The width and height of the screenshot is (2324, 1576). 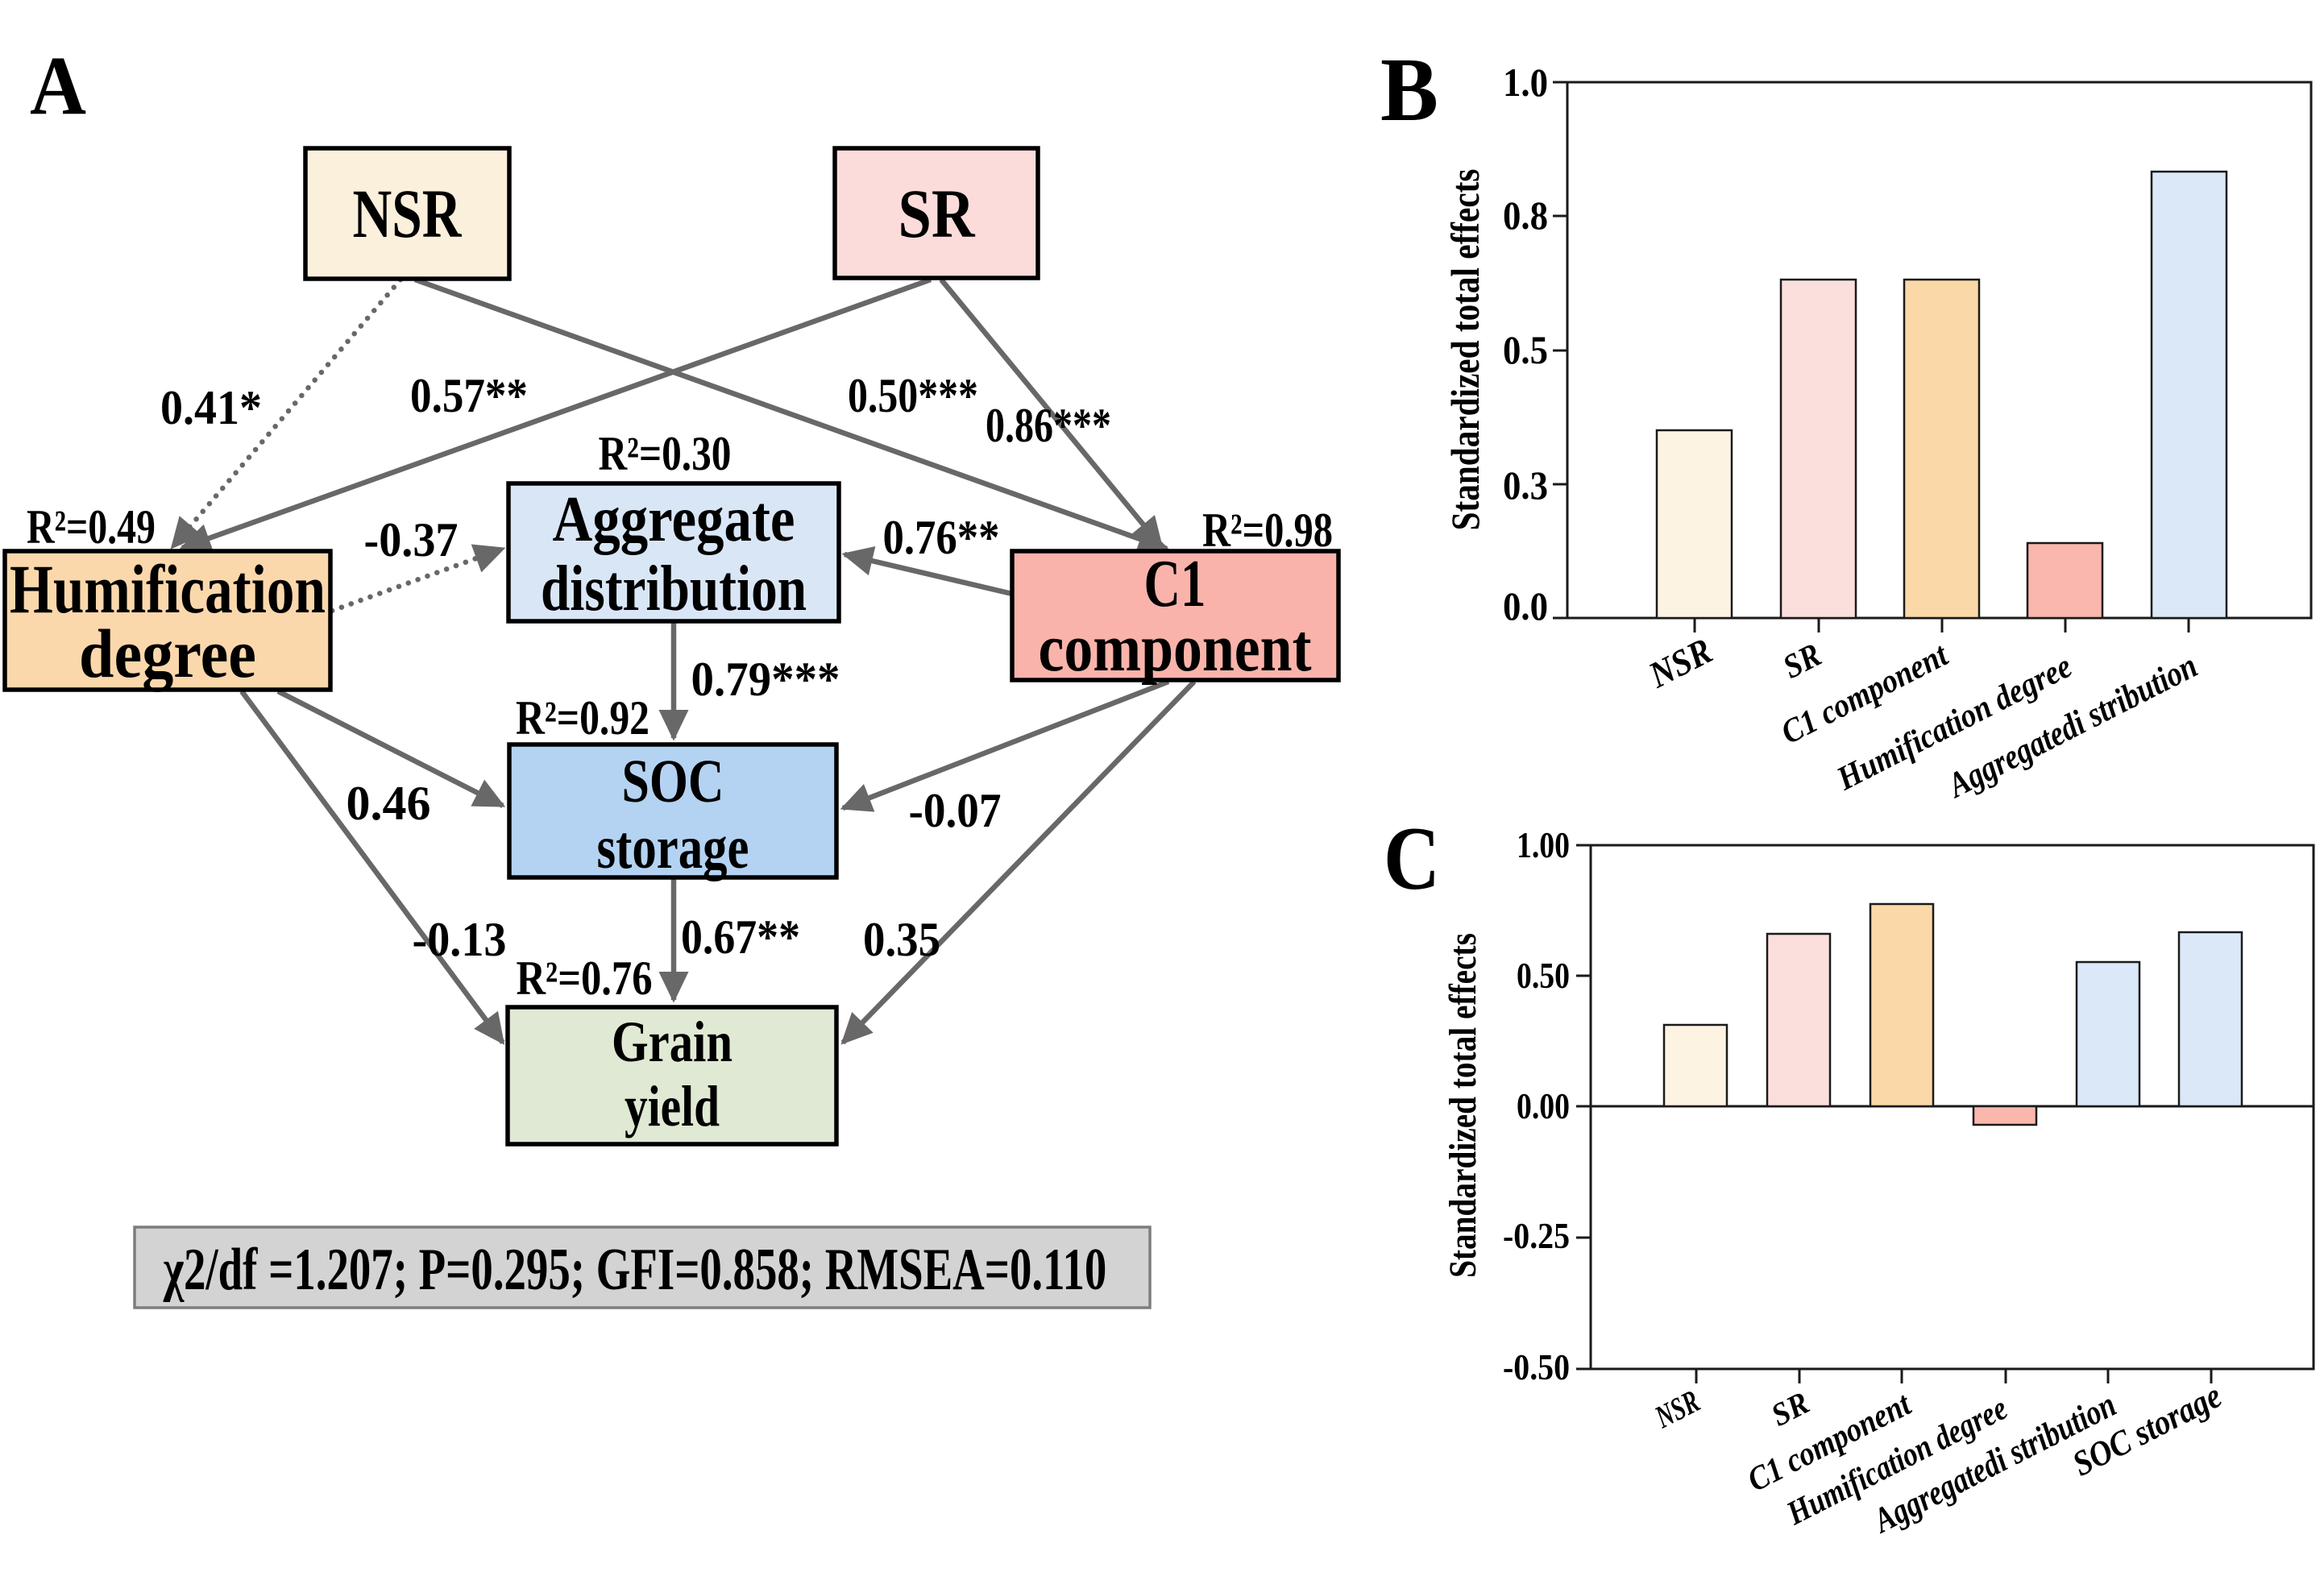 I want to click on svg-text: 0.0, so click(x=1526, y=607).